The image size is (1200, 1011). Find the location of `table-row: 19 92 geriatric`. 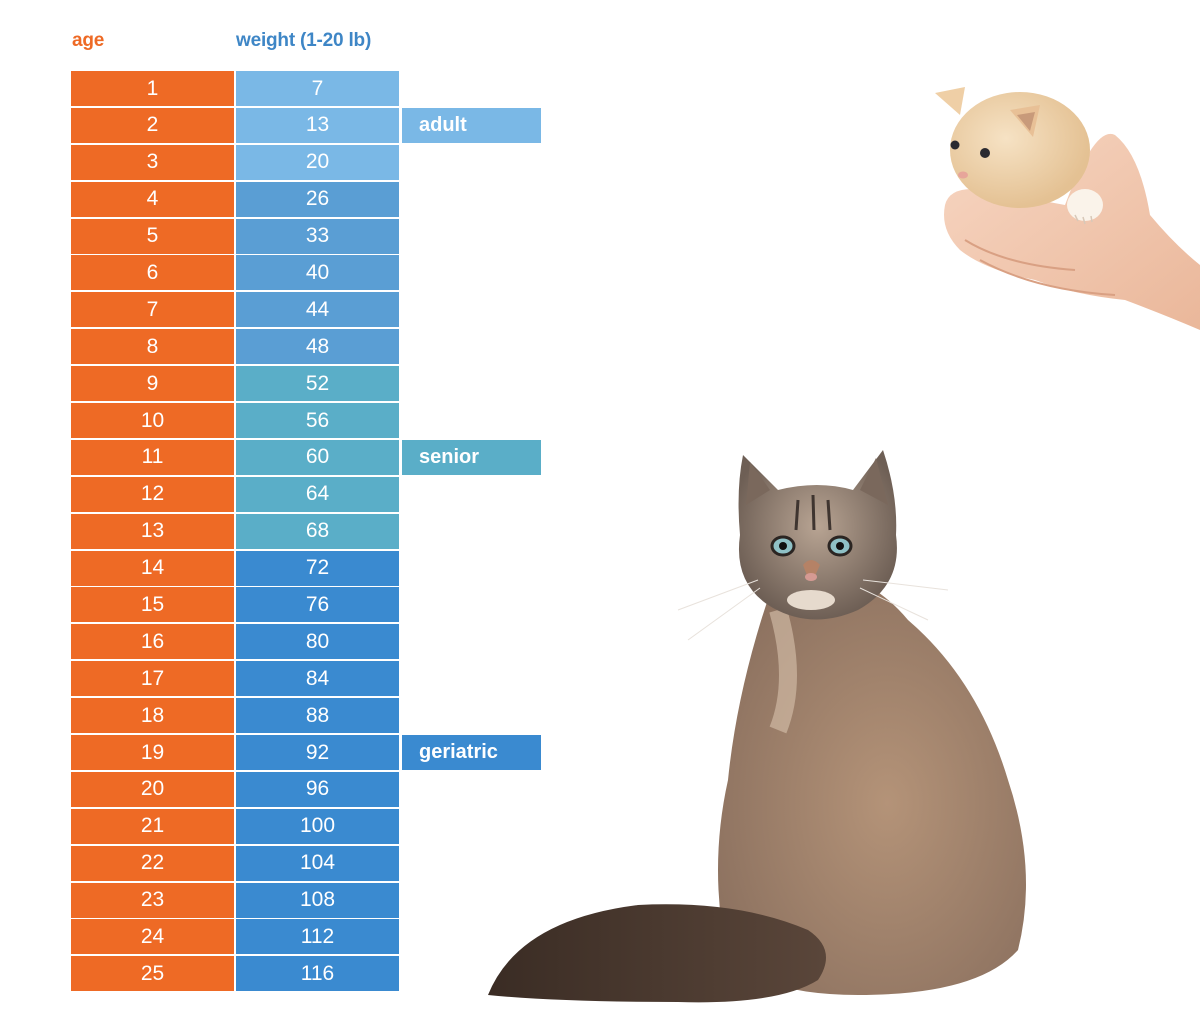

table-row: 19 92 geriatric is located at coordinates (306, 753).